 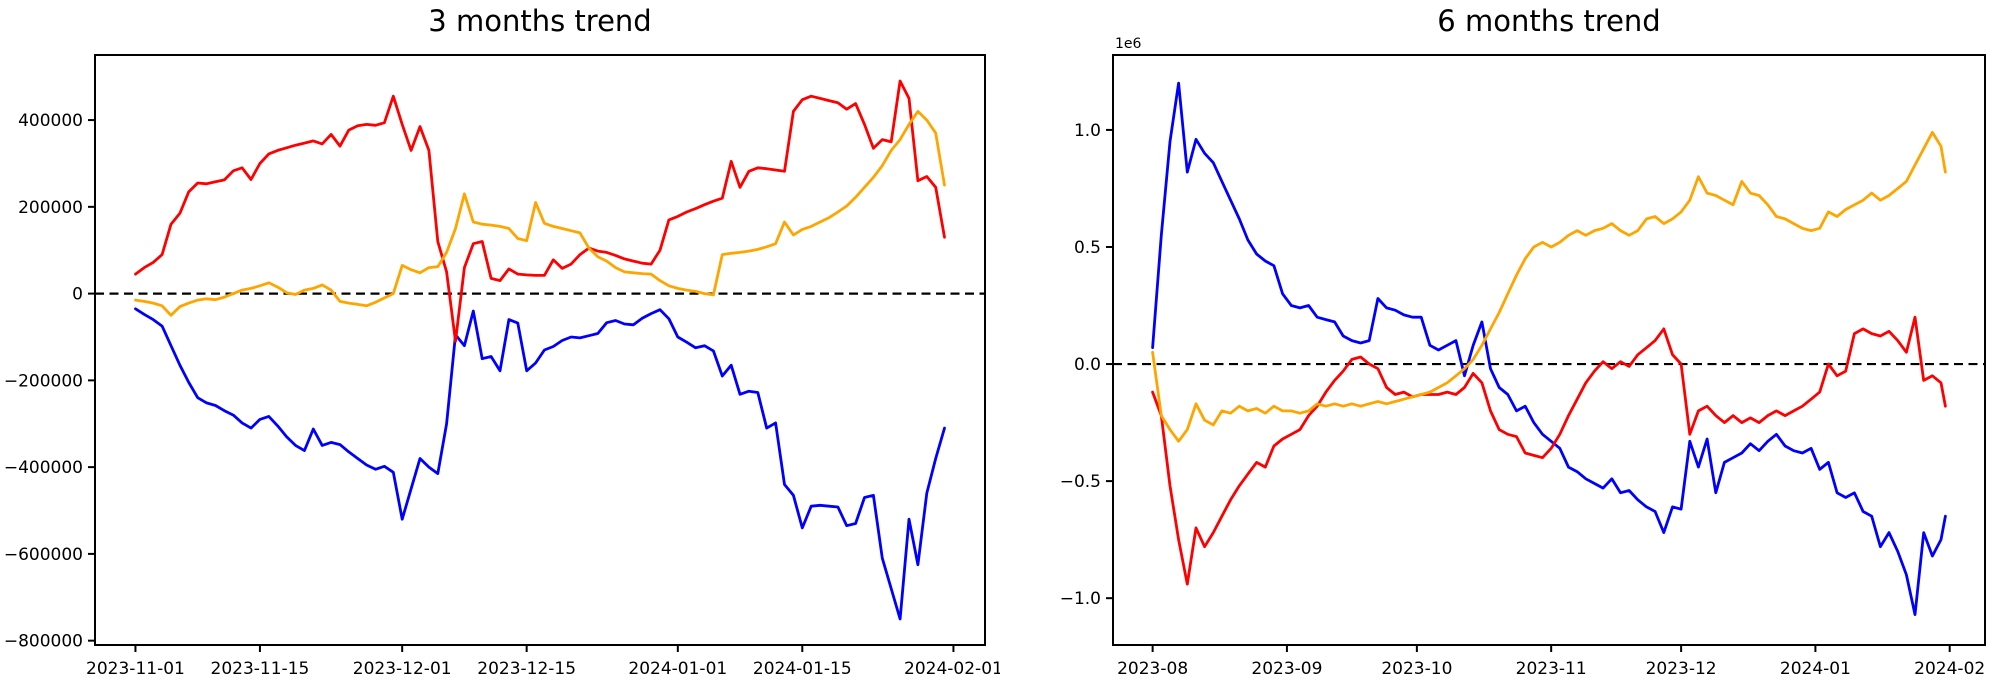 I want to click on y-tick-label: 0.5, so click(x=1087, y=248).